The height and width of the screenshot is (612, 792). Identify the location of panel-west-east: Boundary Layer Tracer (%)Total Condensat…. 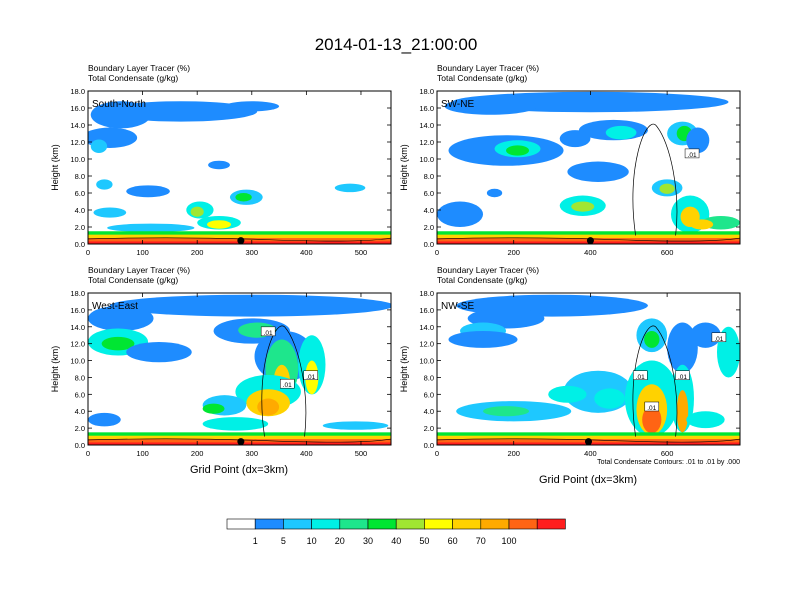
(221, 361).